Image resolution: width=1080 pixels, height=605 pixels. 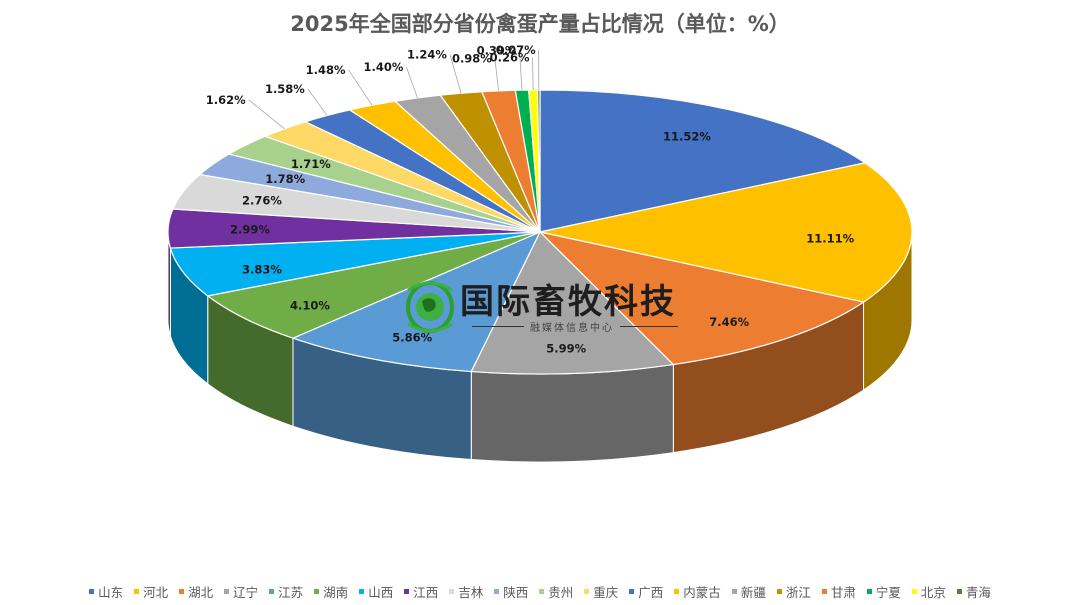 What do you see at coordinates (888, 592) in the screenshot?
I see `legend-label: 宁夏` at bounding box center [888, 592].